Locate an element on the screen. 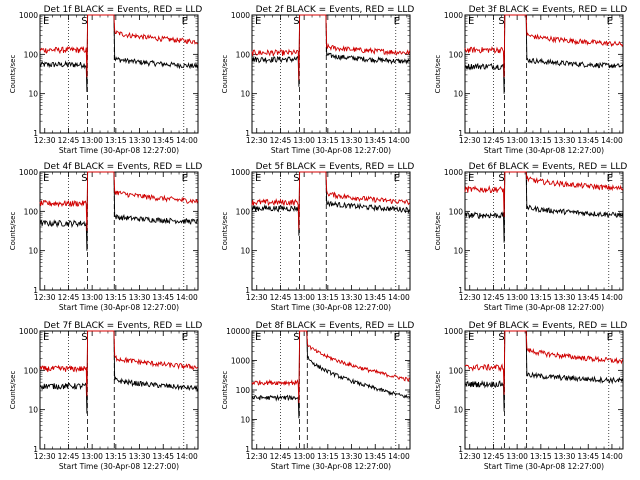  chart-title: Det 4f BLACK = Events, RED = LLD is located at coordinates (123, 167).